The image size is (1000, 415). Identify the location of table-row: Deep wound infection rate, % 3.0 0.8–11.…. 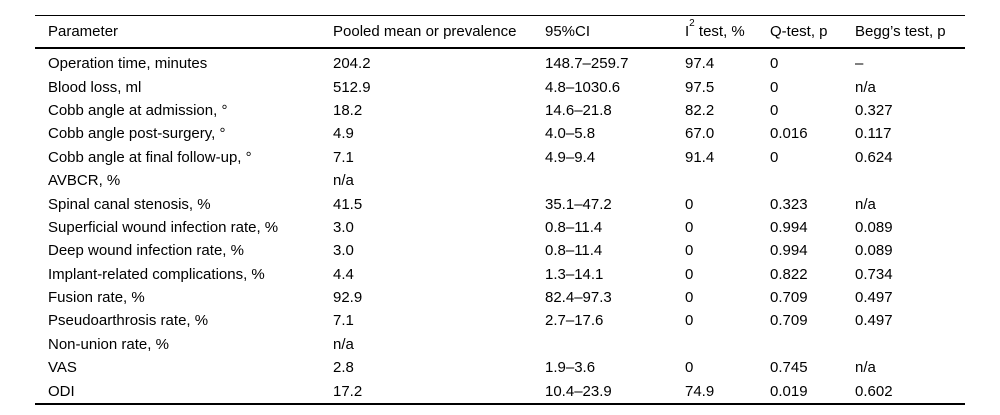
(500, 250).